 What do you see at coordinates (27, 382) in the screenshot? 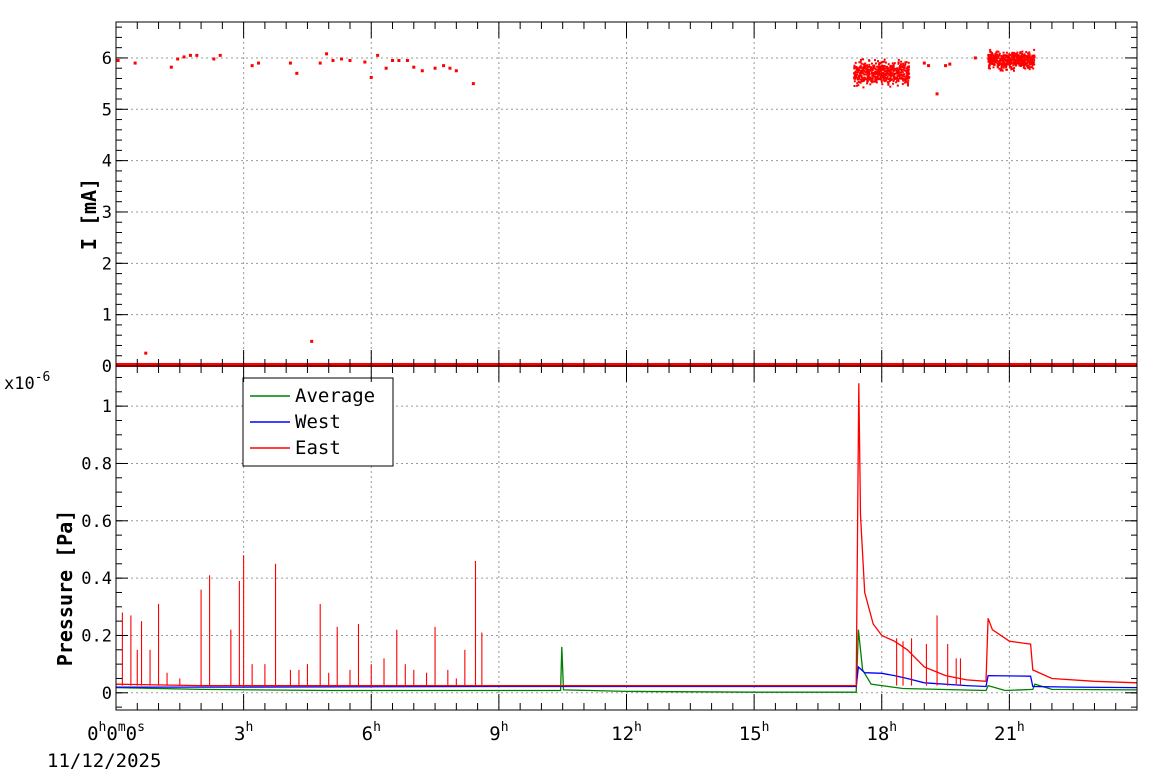
I see `pressure-exponent-label: x10-6` at bounding box center [27, 382].